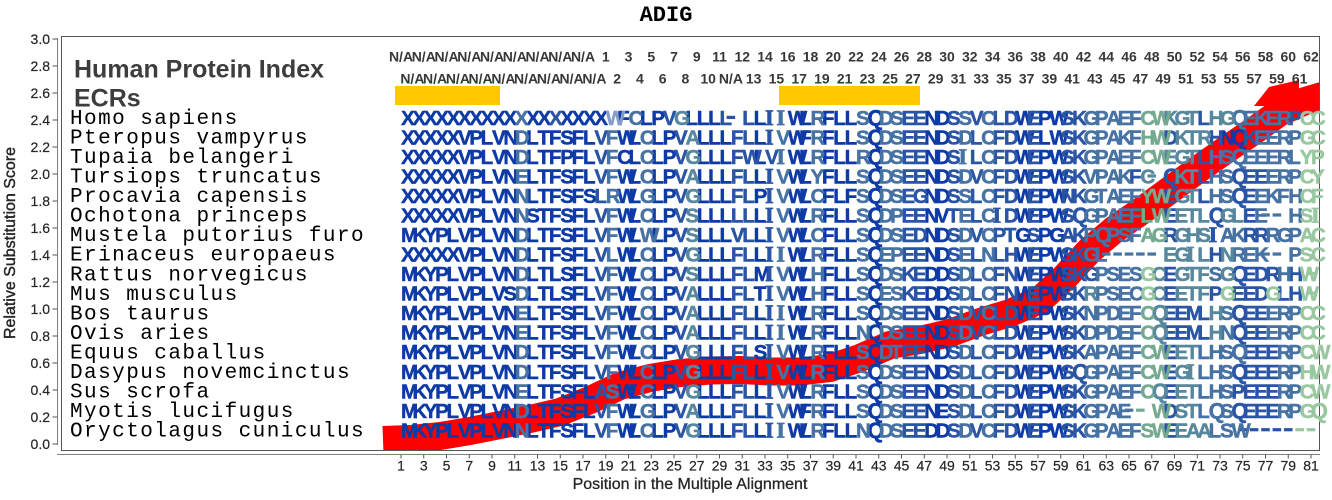 This screenshot has height=500, width=1332. I want to click on svg-text: YP, so click(1312, 157).